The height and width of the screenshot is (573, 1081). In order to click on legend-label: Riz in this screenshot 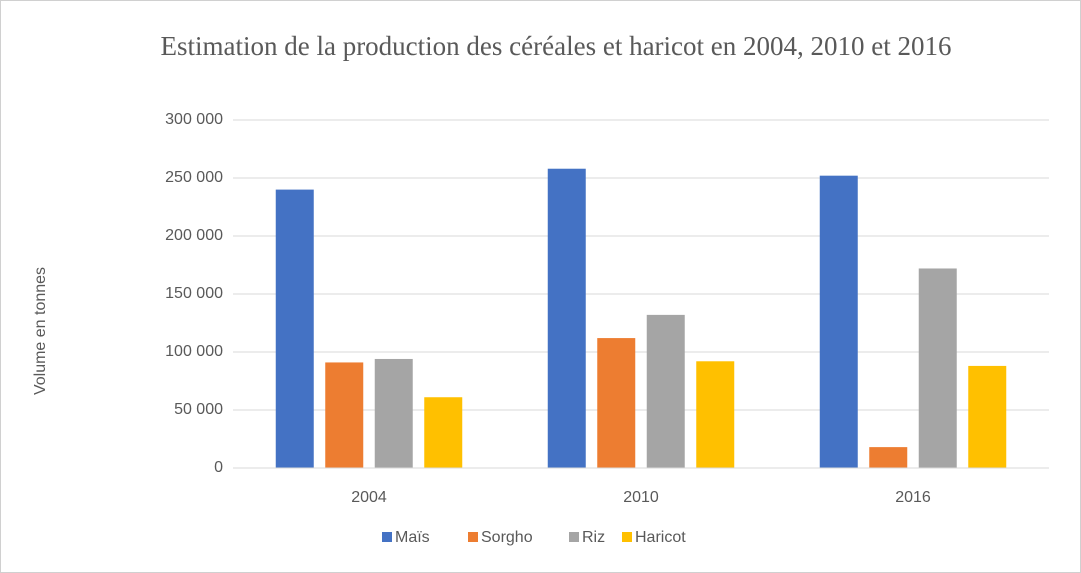, I will do `click(593, 537)`.